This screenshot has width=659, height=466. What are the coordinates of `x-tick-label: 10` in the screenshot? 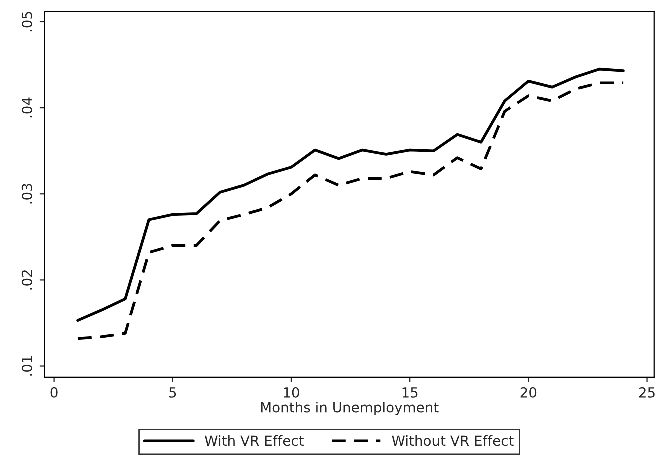 It's located at (292, 392).